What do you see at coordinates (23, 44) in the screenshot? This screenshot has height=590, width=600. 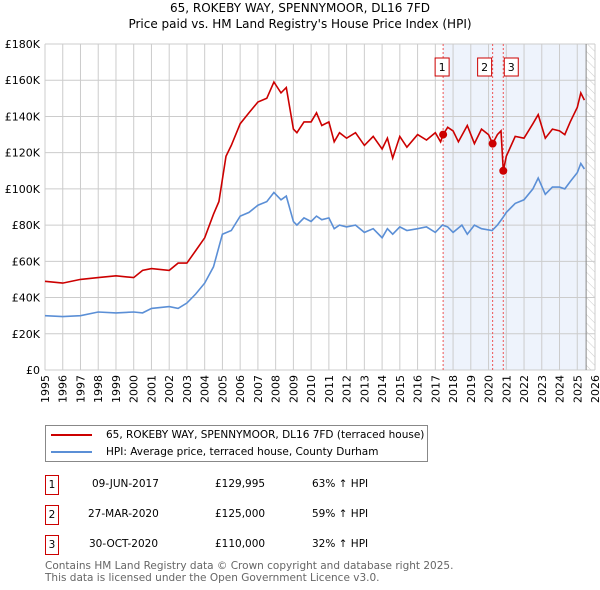 I see `y-tick-label: £180K` at bounding box center [23, 44].